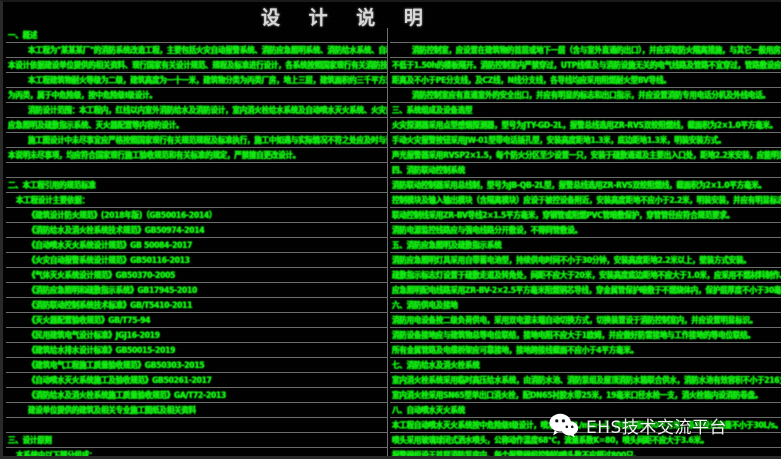  I want to click on text-row: 《消防应急照明和疏散指示系统》GB17945-2010, so click(196, 290).